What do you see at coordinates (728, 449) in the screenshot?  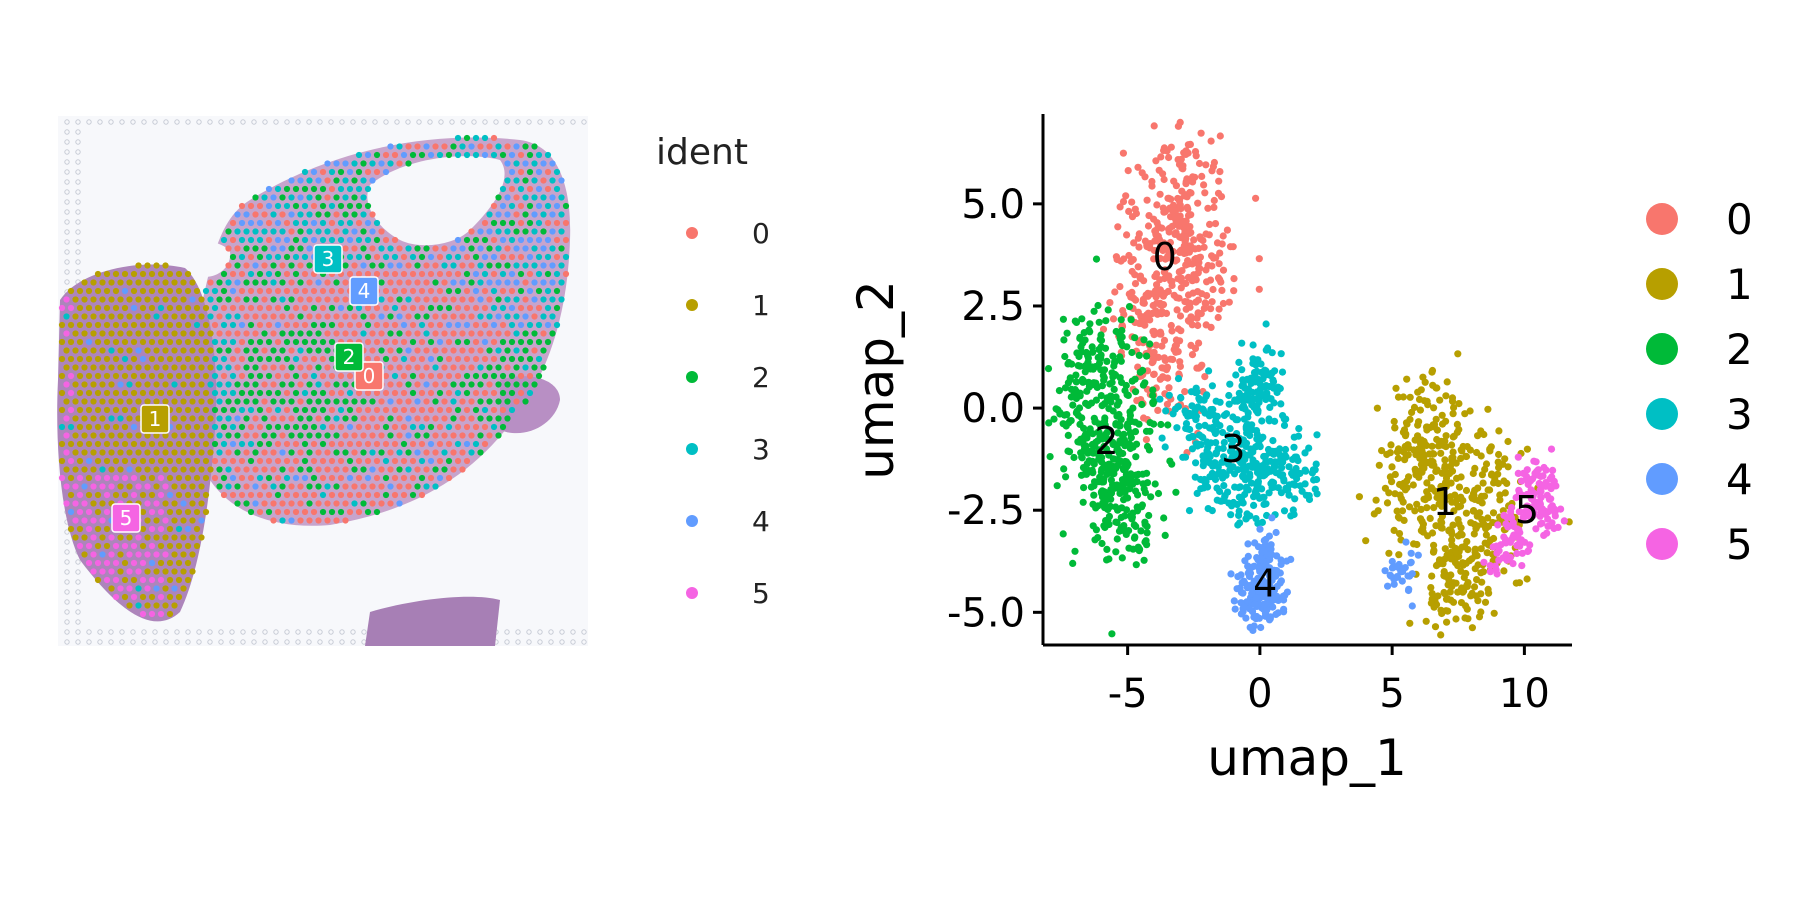 I see `spatial-legend-item-3: 3` at bounding box center [728, 449].